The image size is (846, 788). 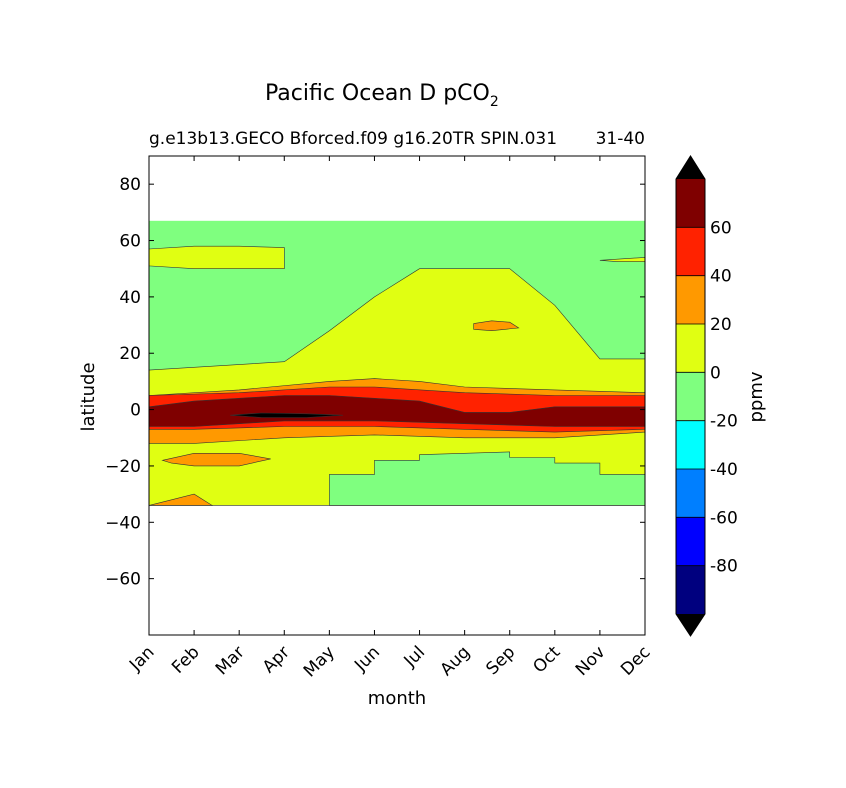 I want to click on contour-black-core, so click(x=286, y=415).